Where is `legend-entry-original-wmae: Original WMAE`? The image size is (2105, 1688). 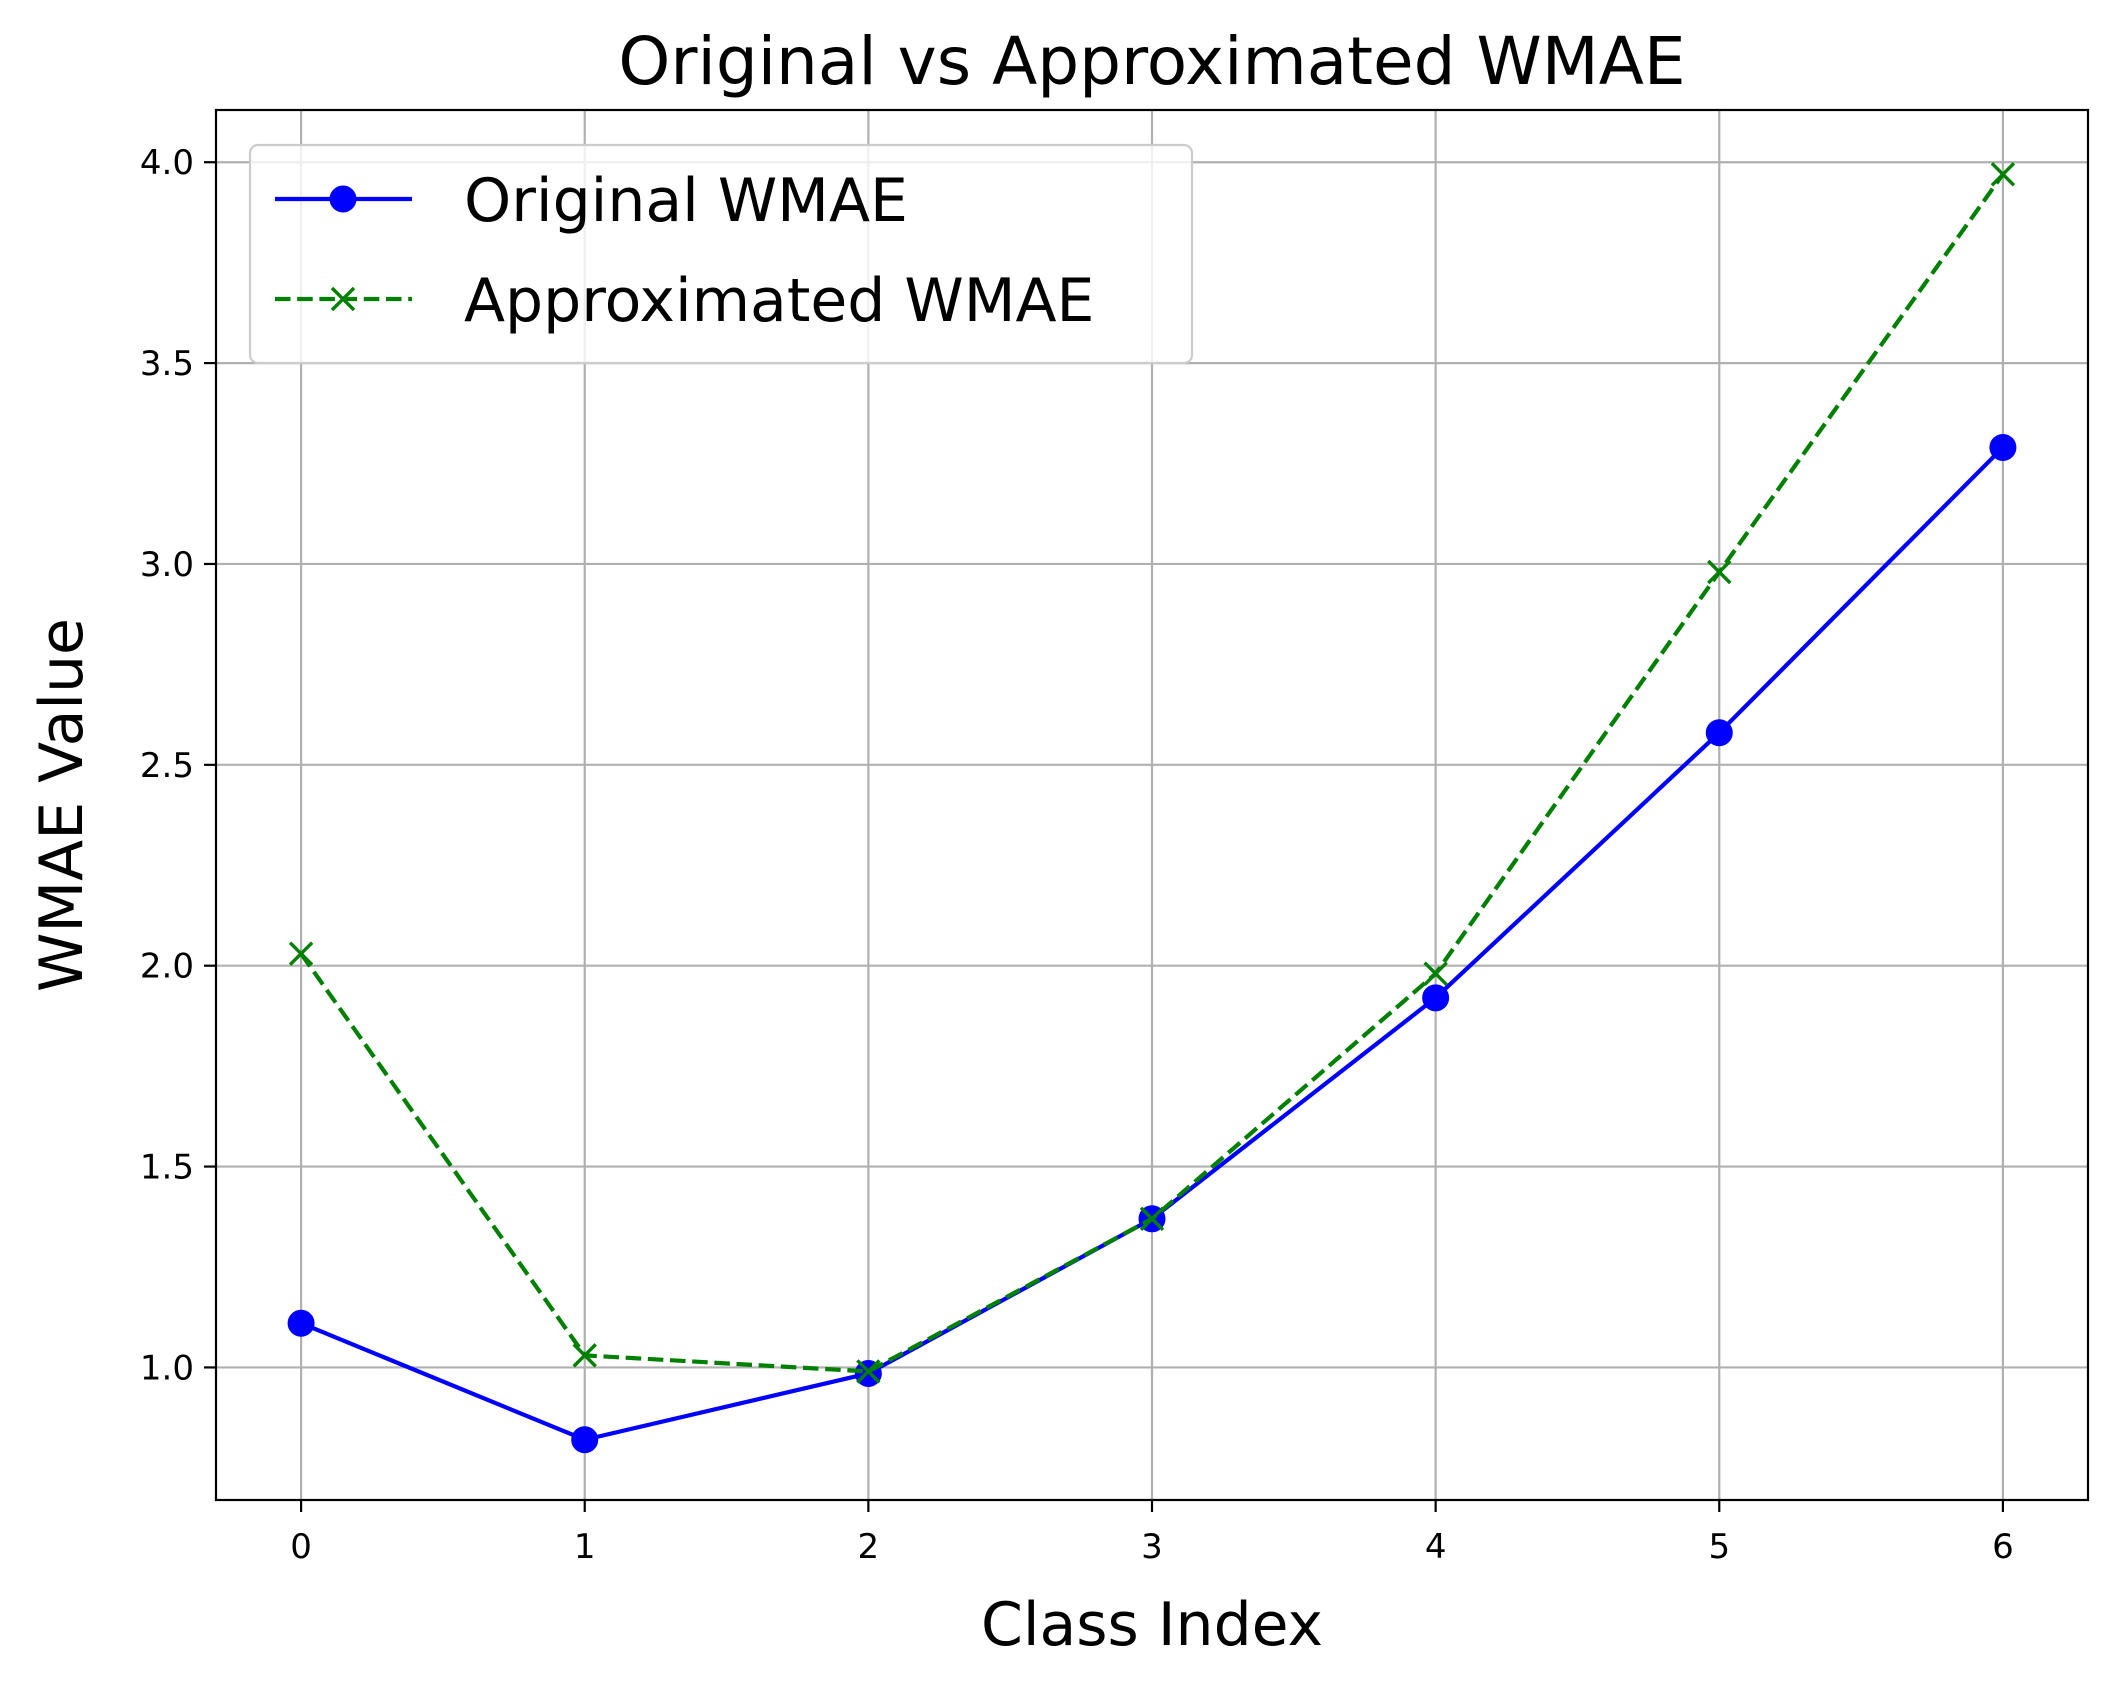 legend-entry-original-wmae: Original WMAE is located at coordinates (591, 201).